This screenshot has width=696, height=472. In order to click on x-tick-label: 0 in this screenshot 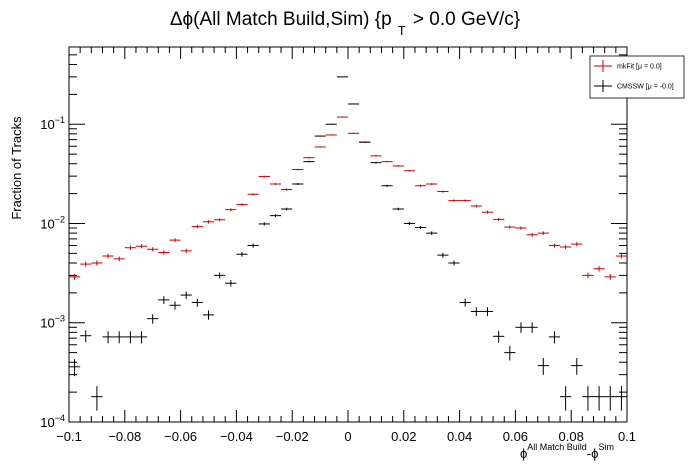, I will do `click(347, 436)`.